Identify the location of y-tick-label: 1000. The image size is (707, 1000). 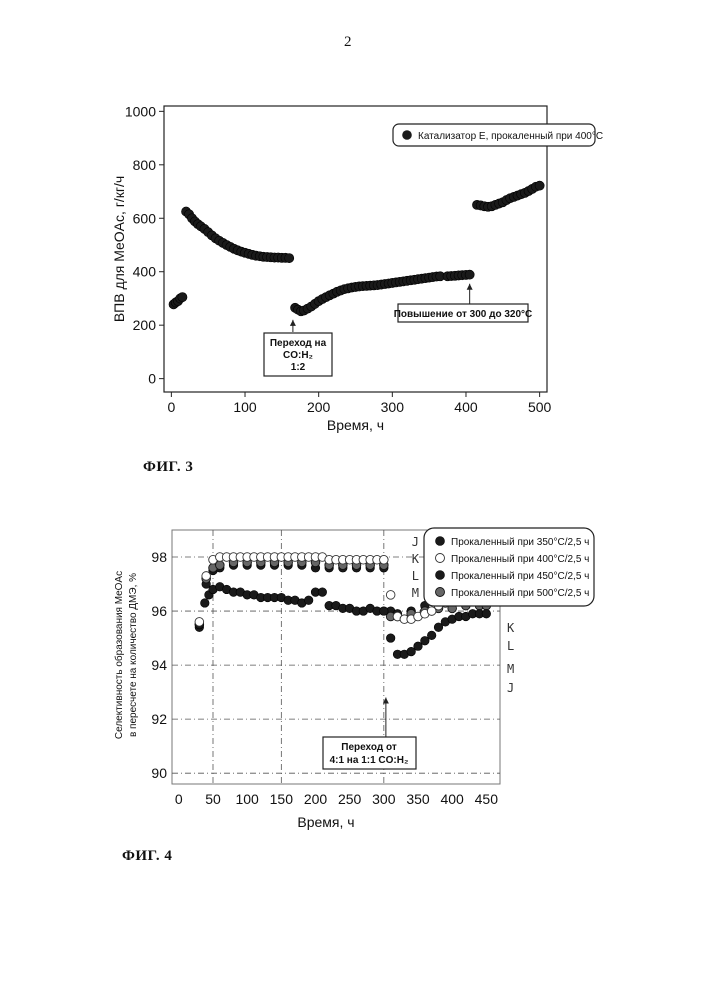
(140, 111).